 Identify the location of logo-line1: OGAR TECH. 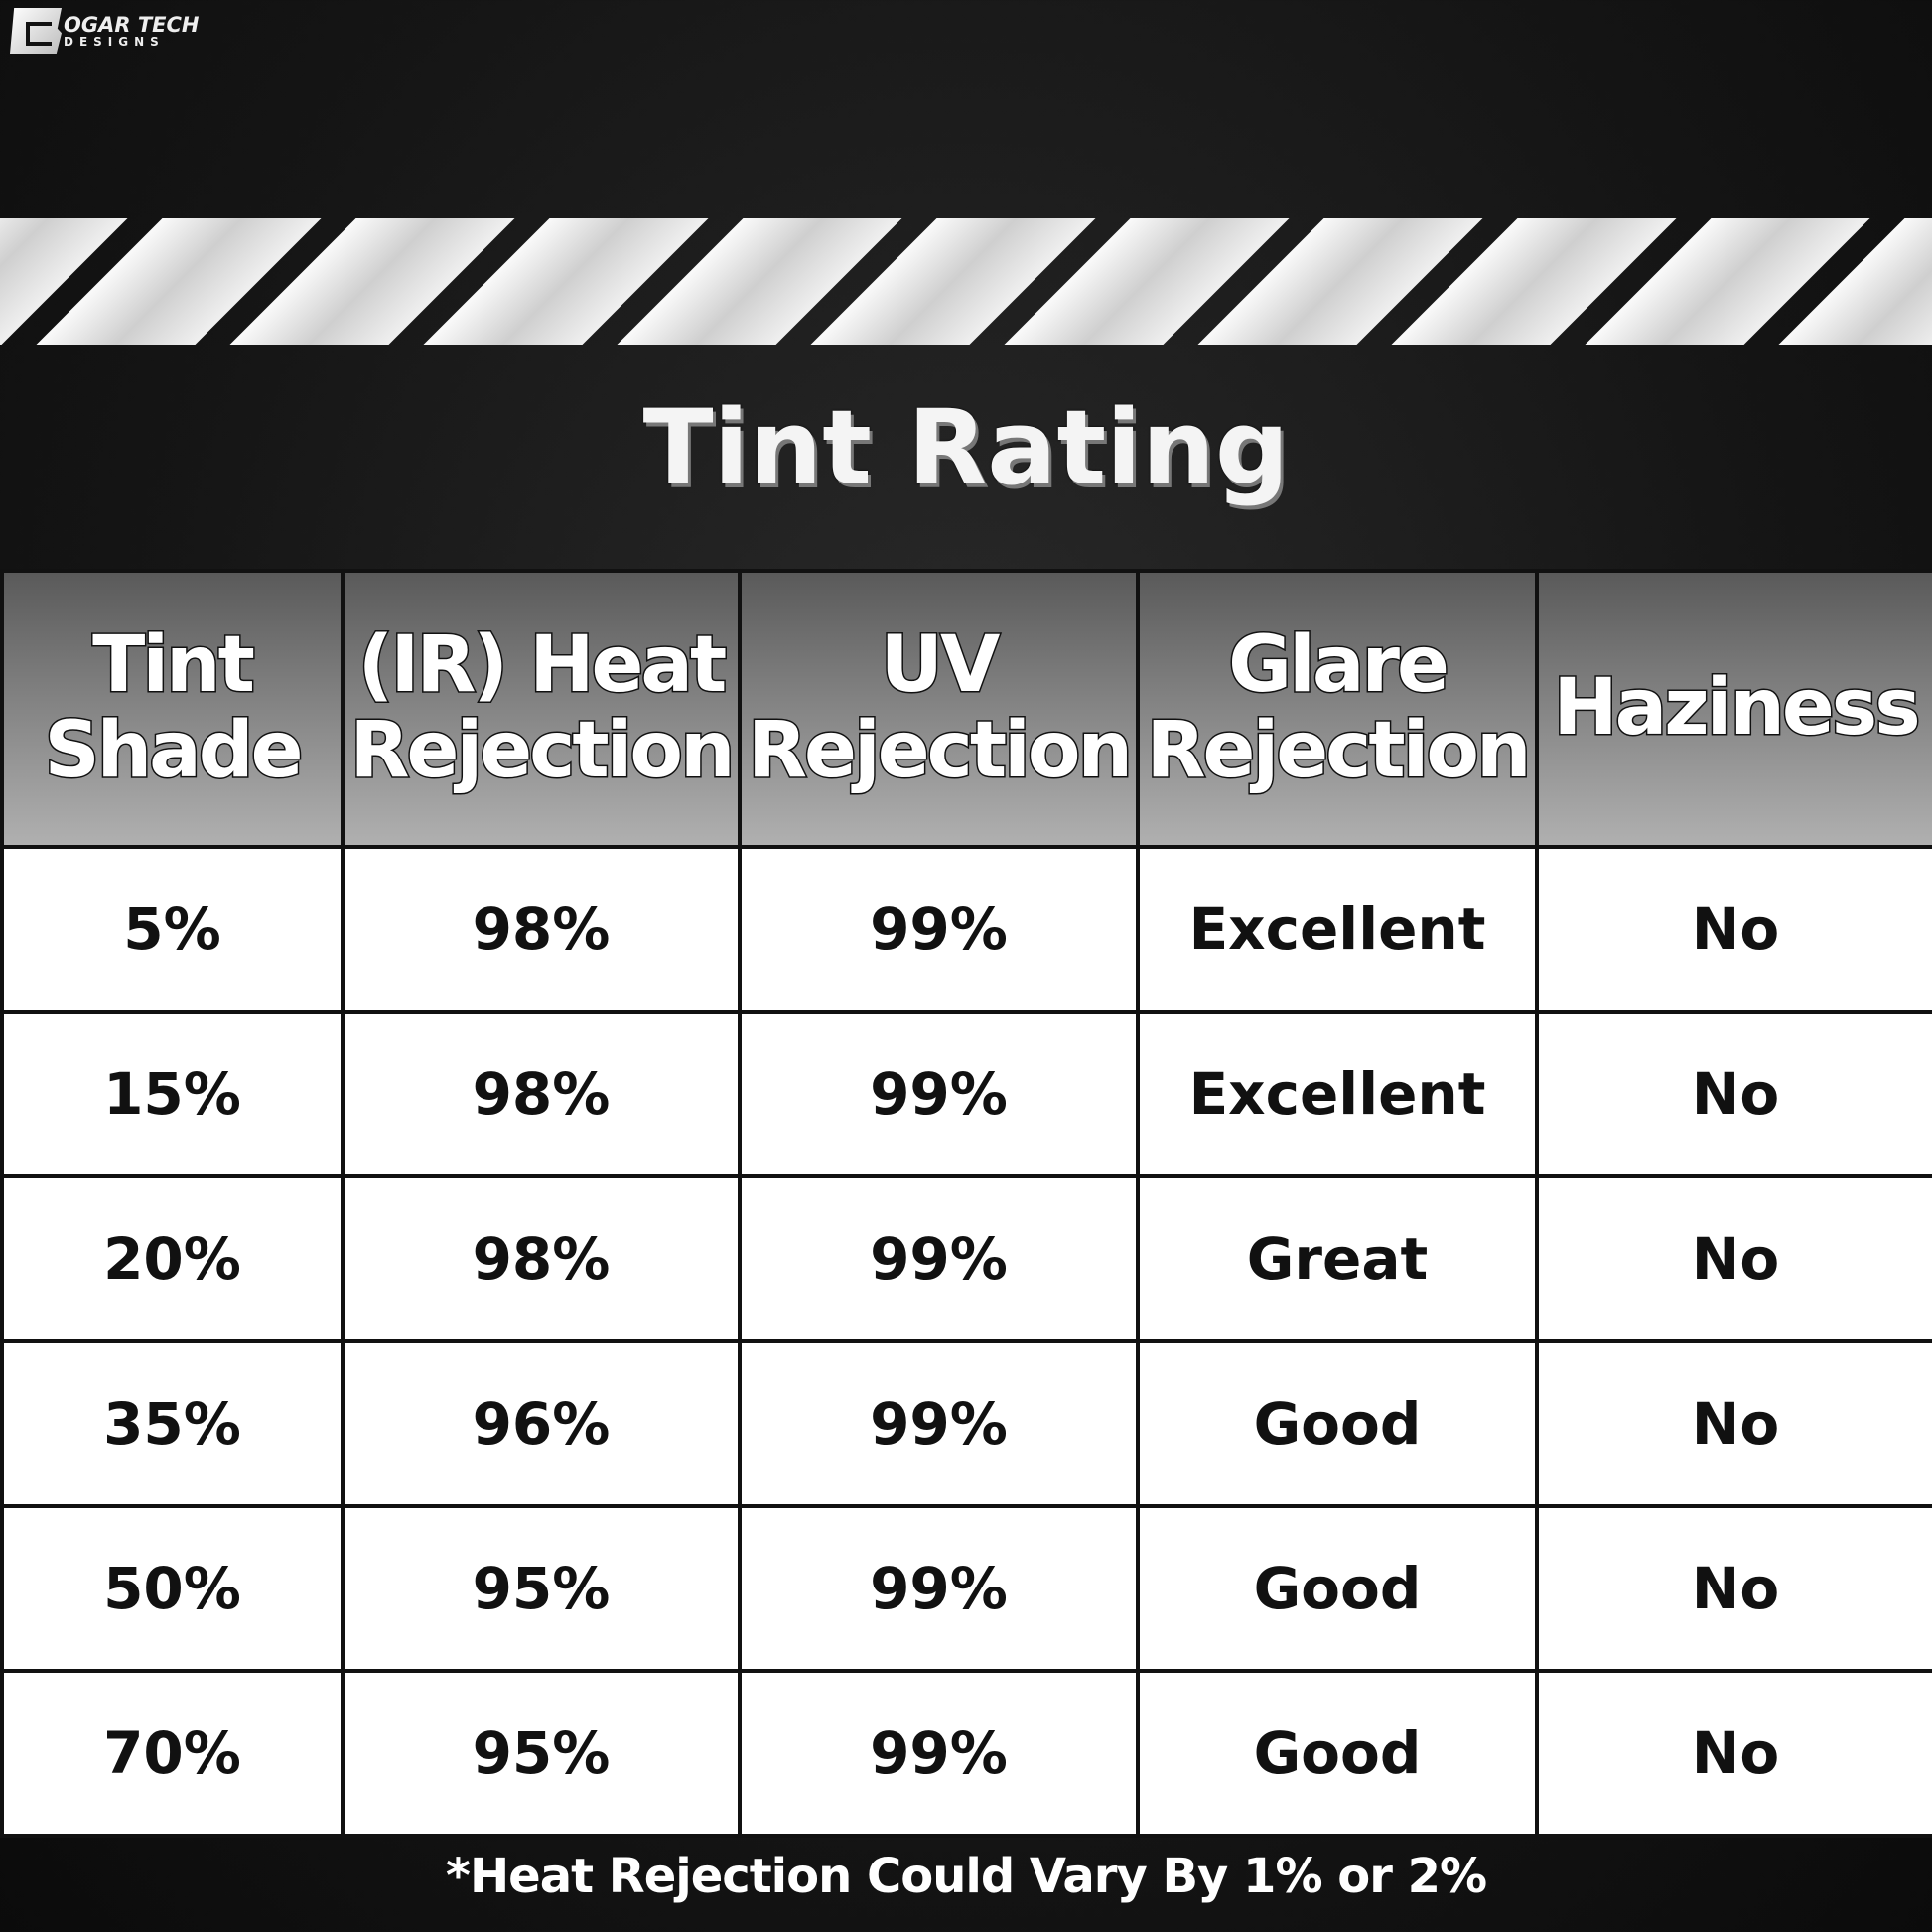
(132, 24).